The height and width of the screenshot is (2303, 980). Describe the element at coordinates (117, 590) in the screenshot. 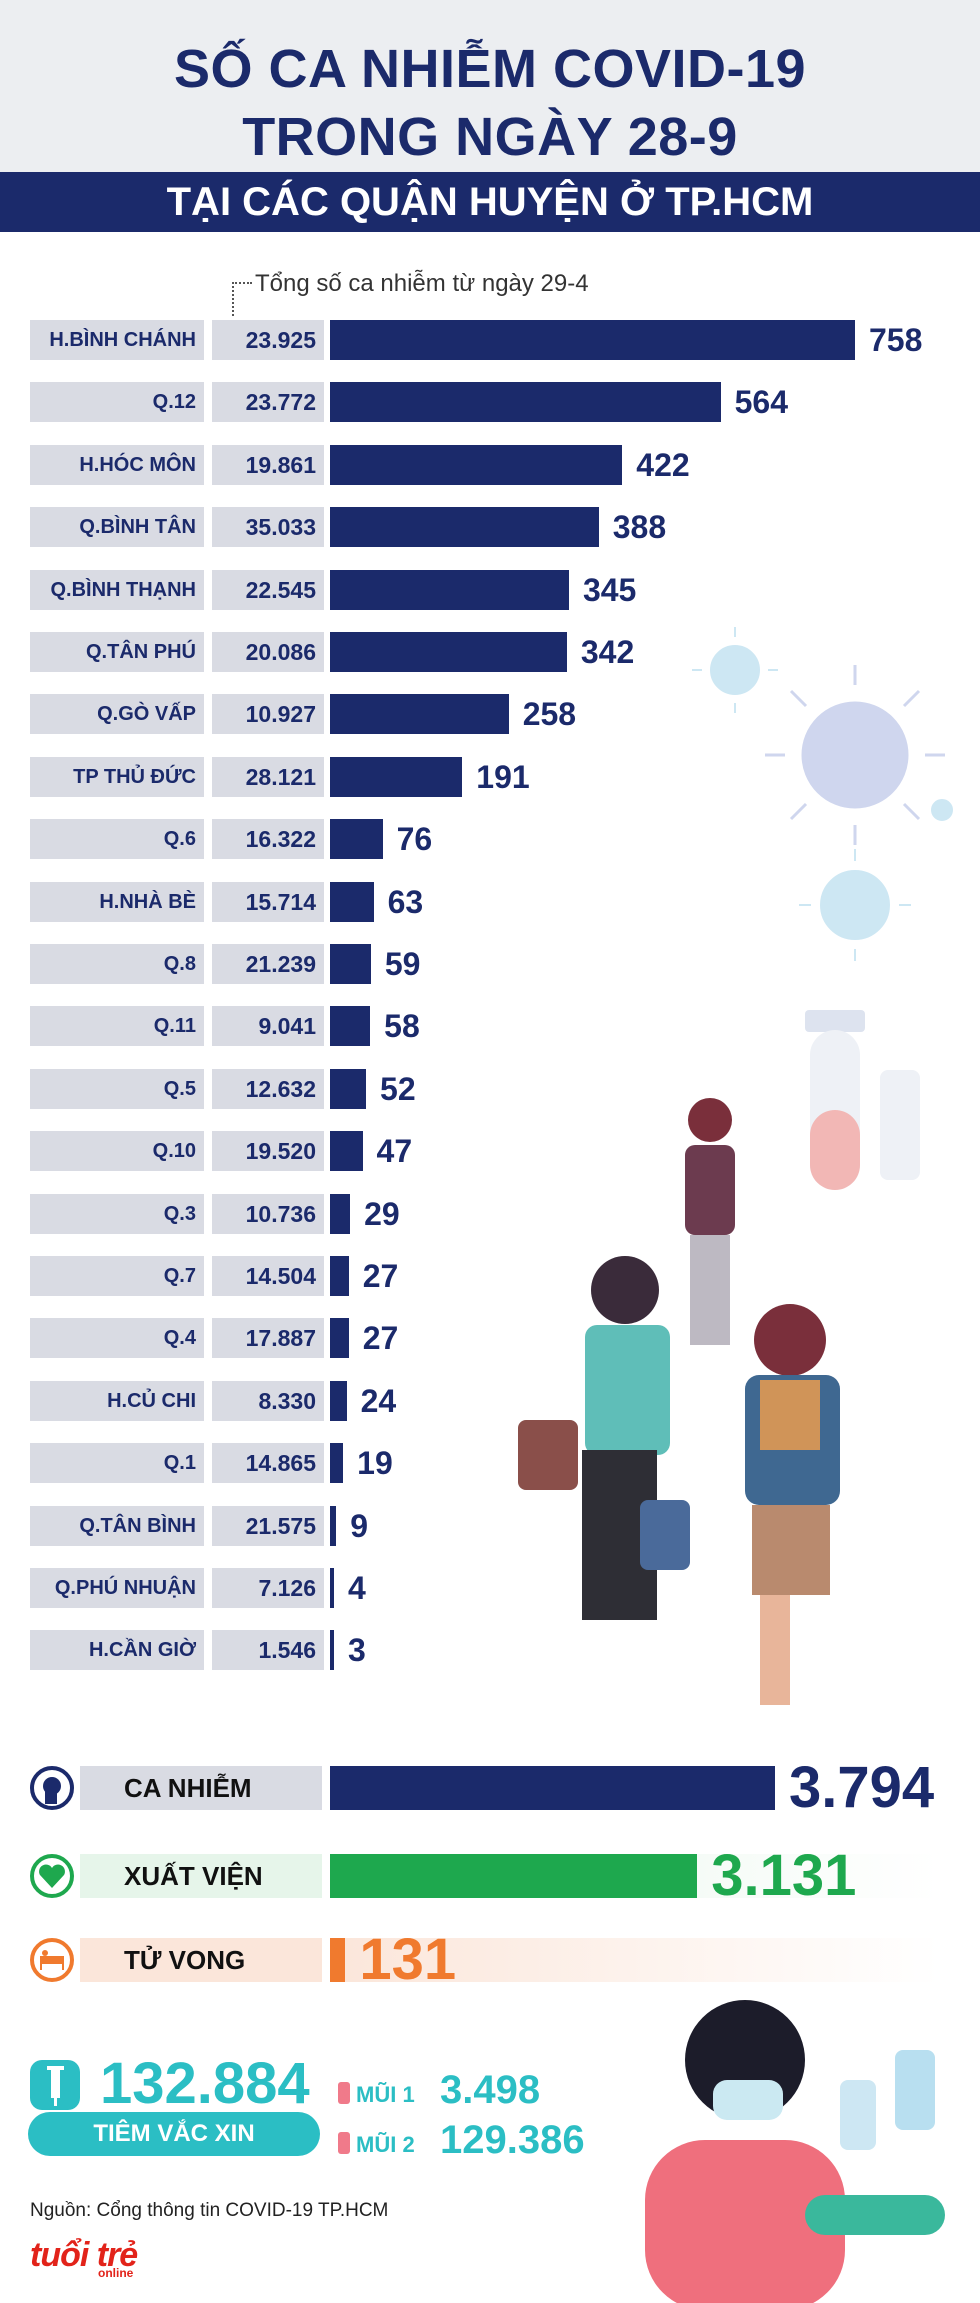

I see `row-district-label: Q.BÌNH THẠNH` at that location.